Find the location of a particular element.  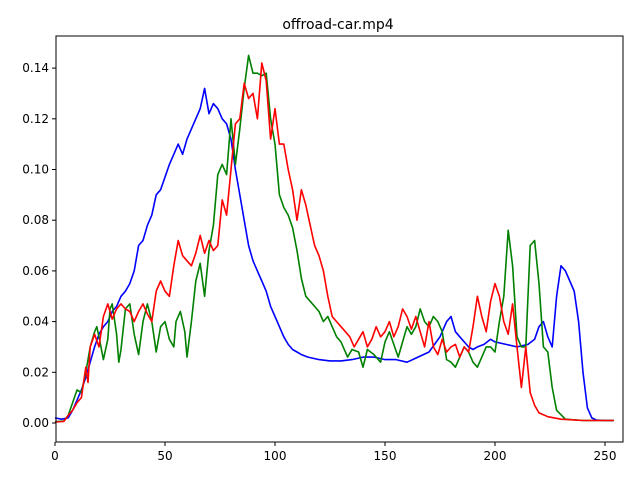

x-tick-label: 50 is located at coordinates (164, 456).